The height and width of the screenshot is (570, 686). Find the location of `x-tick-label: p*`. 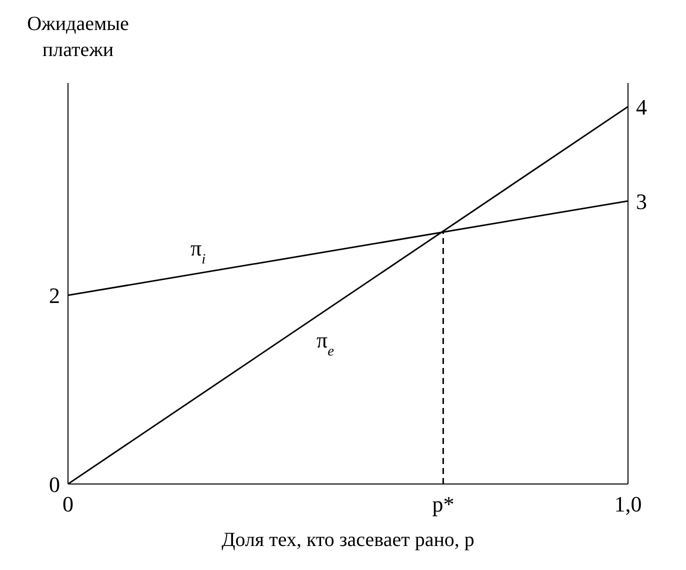

x-tick-label: p* is located at coordinates (443, 504).